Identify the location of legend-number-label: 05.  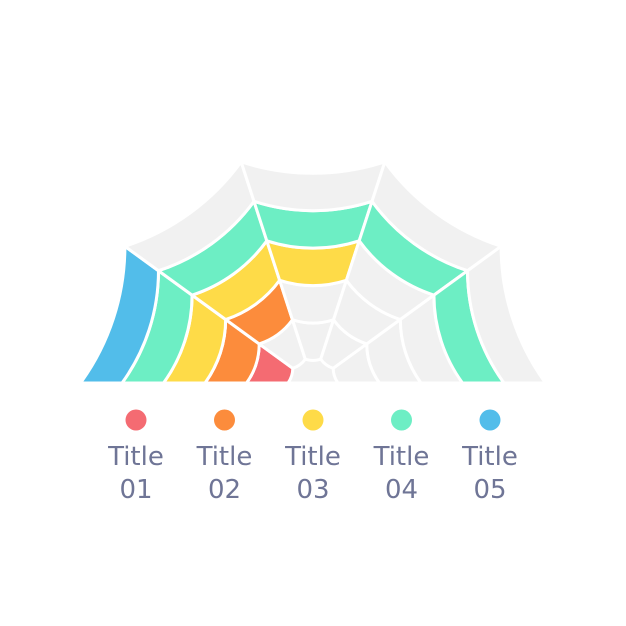
(489, 490).